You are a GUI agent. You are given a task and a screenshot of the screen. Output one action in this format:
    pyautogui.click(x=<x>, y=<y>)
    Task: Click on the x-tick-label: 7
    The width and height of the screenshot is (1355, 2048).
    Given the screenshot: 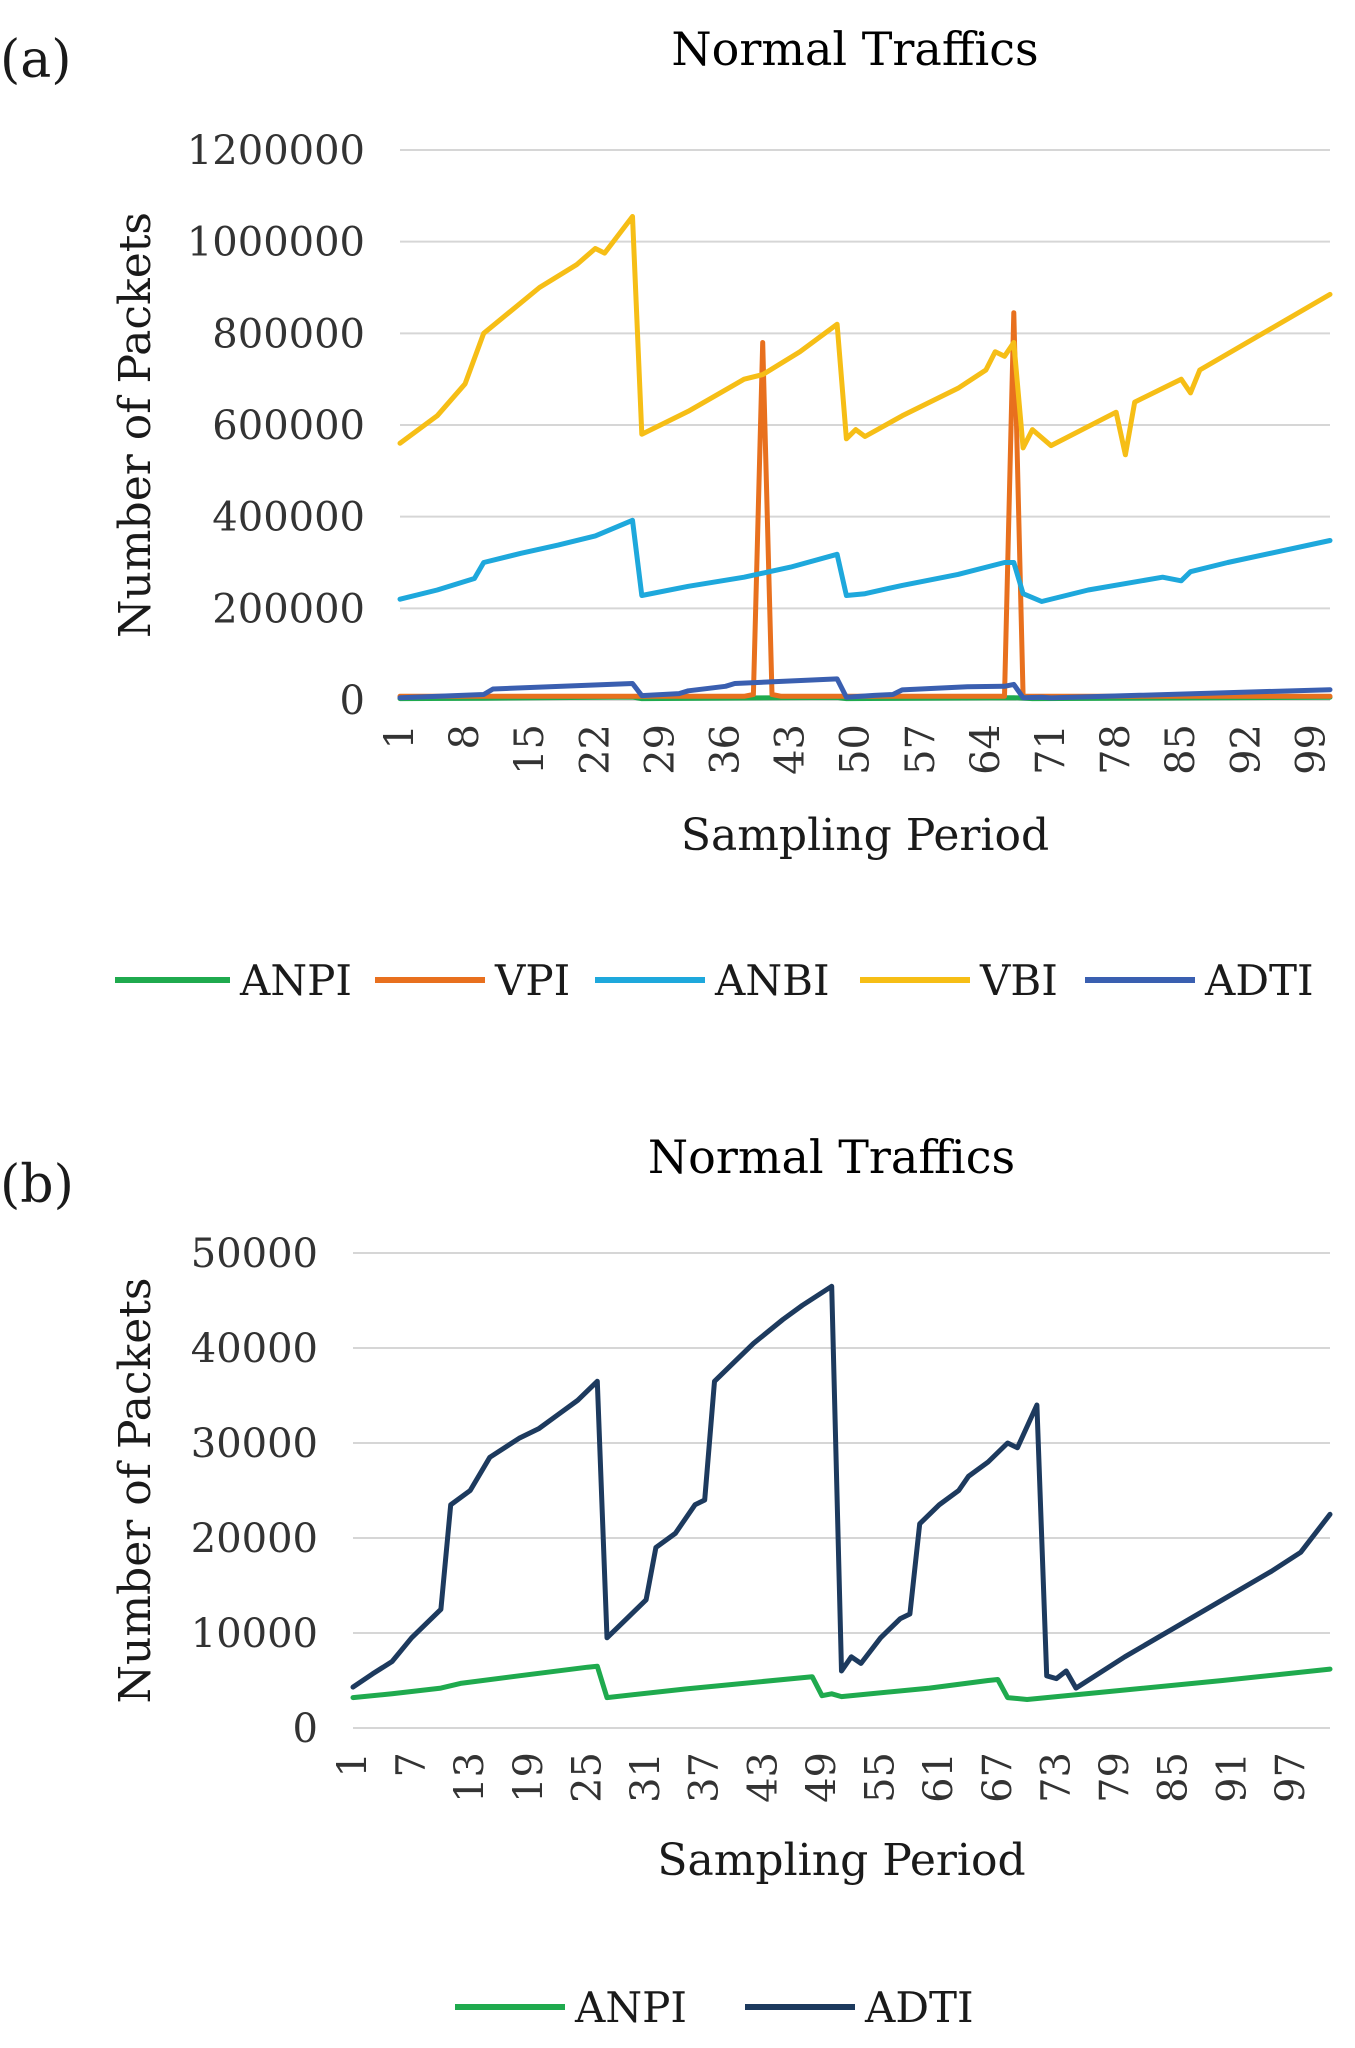 What is the action you would take?
    pyautogui.click(x=412, y=1764)
    